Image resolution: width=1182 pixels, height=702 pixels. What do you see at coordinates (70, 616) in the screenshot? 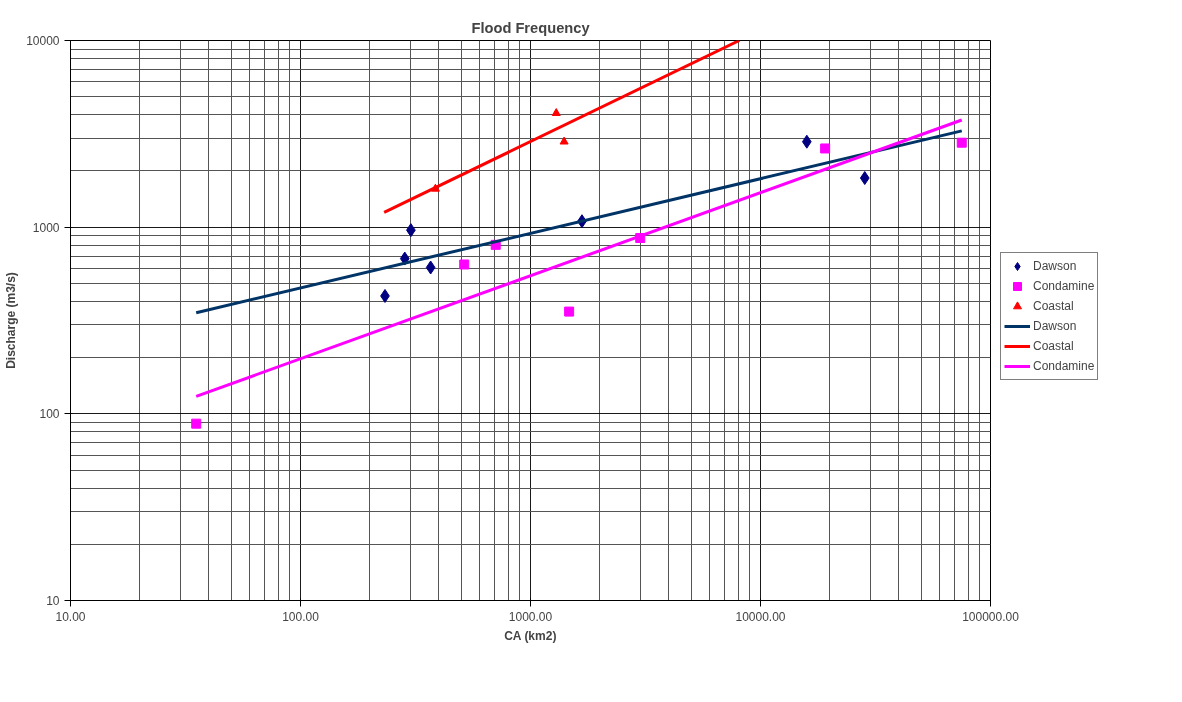
I see `x-tick-label: 10.00` at bounding box center [70, 616].